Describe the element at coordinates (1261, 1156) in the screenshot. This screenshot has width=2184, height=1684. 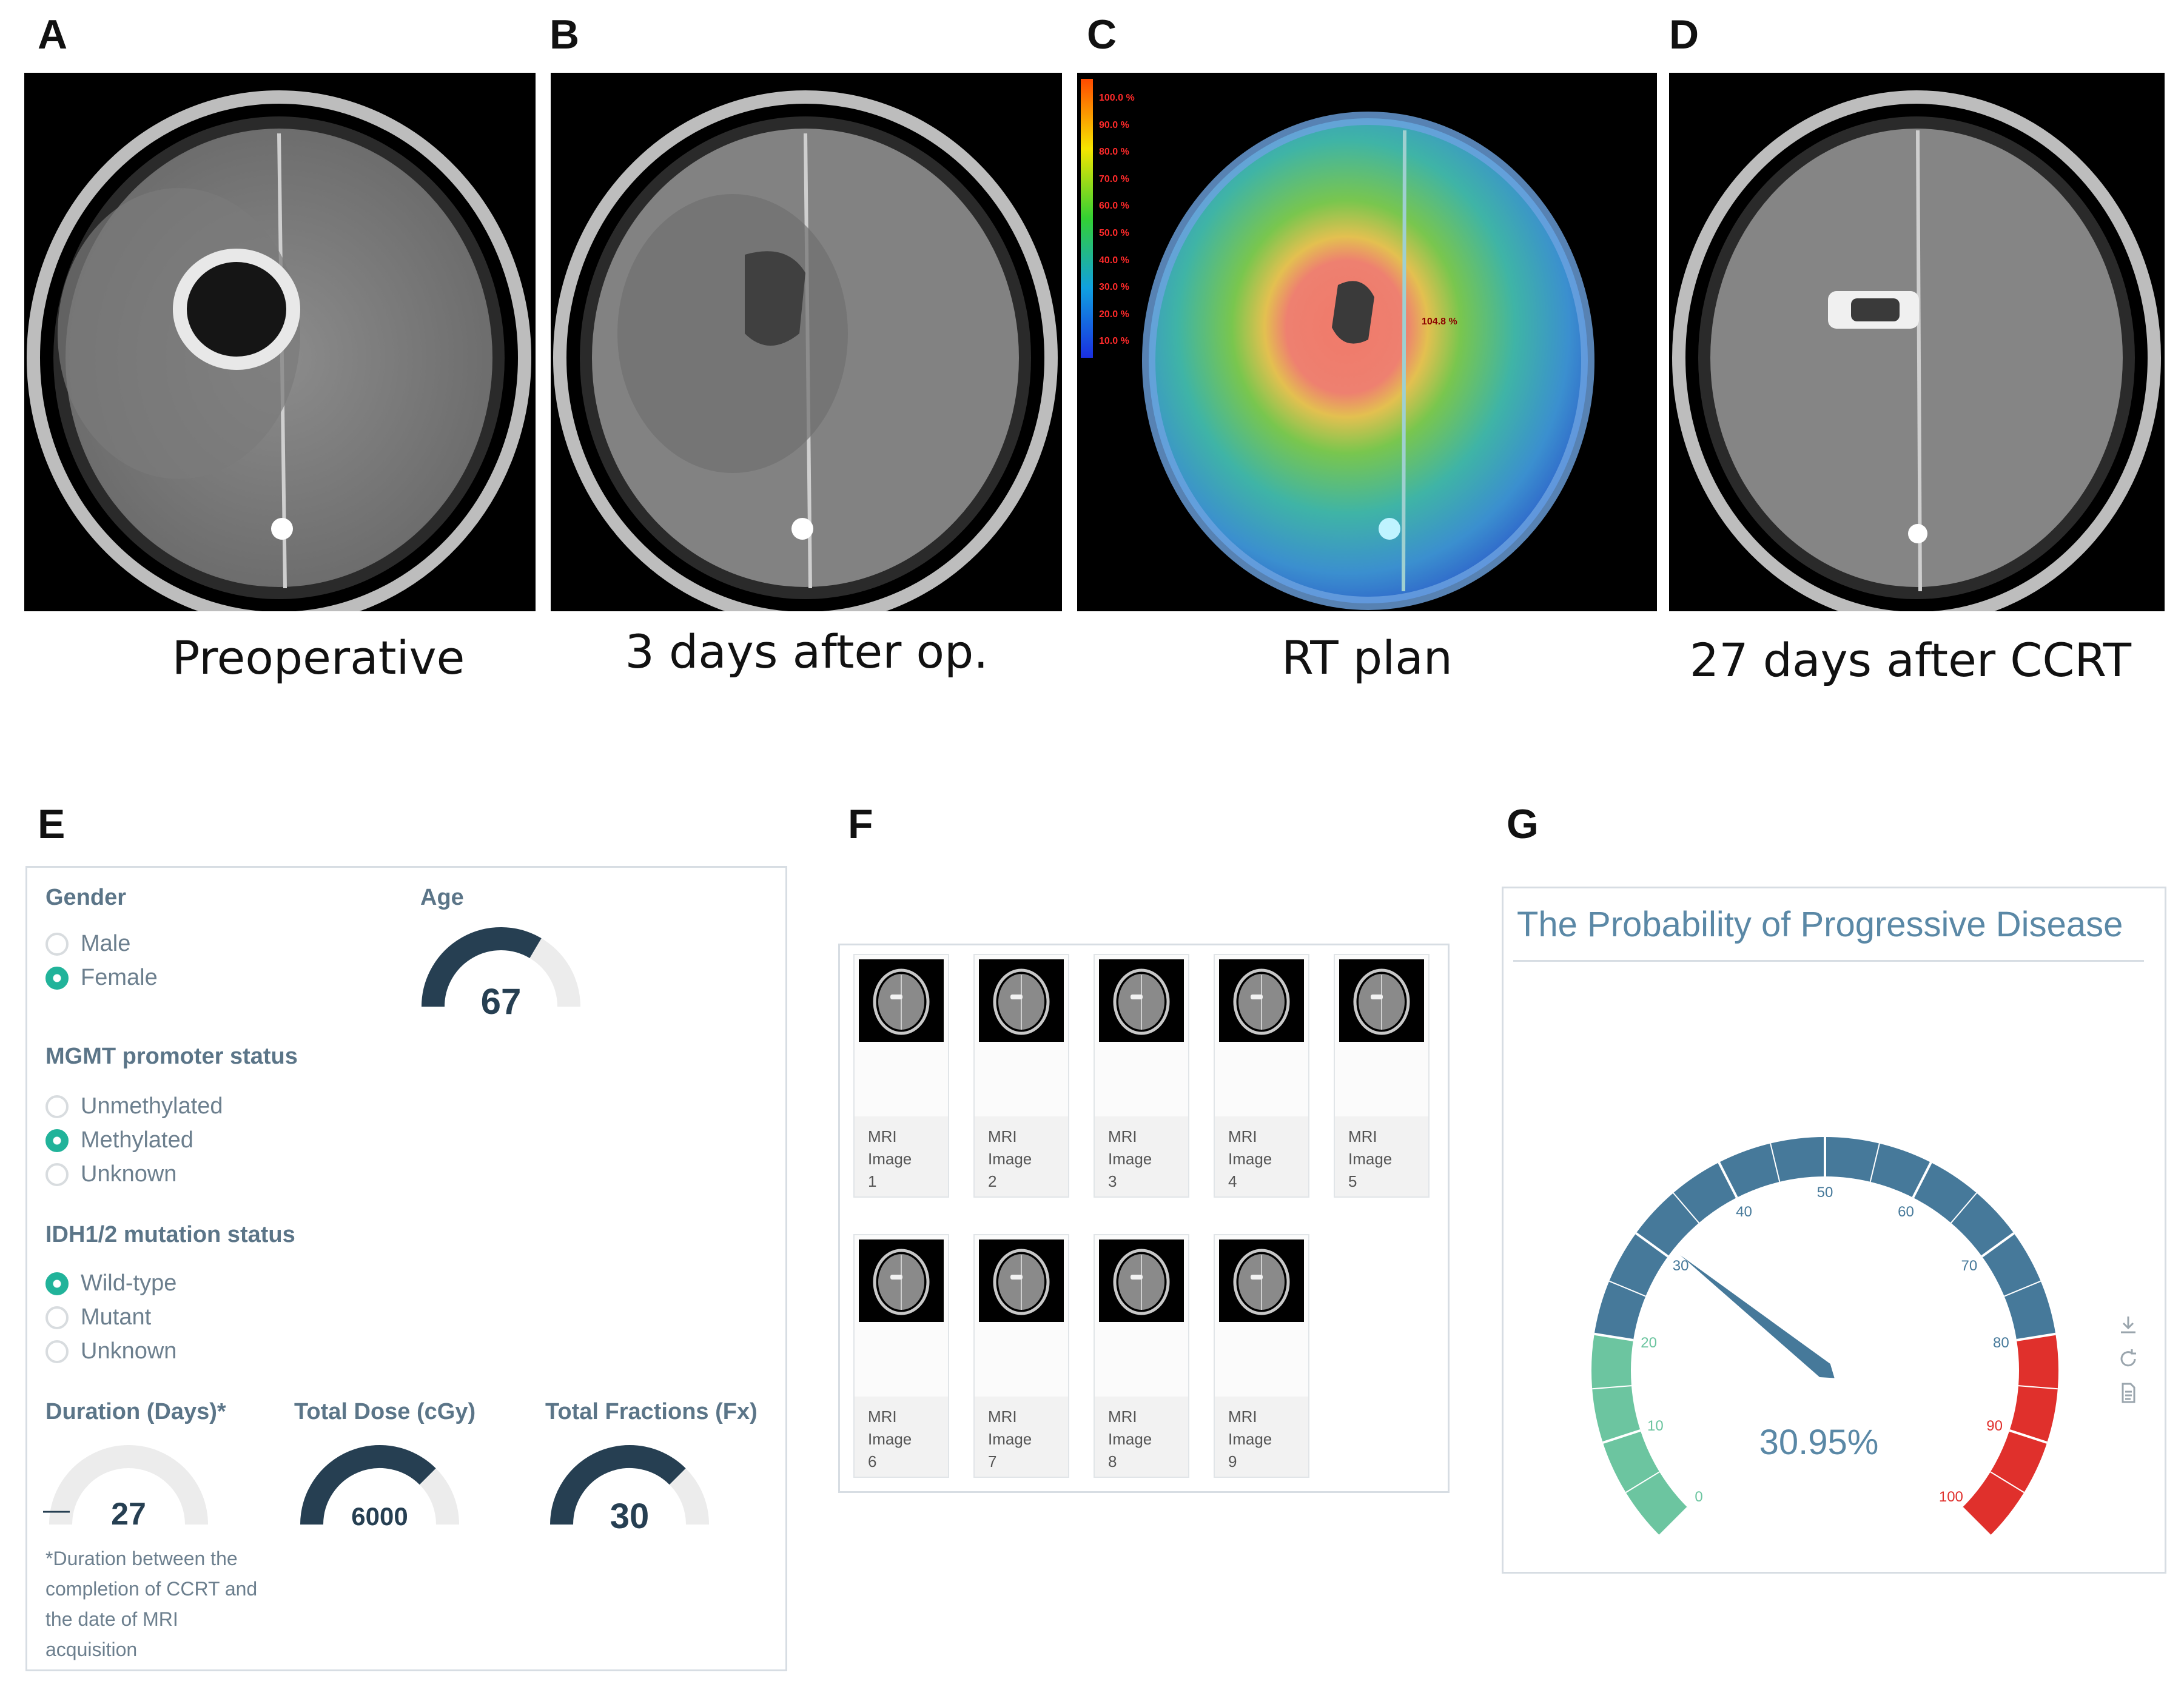
I see `card-caption: MRI Image 4` at that location.